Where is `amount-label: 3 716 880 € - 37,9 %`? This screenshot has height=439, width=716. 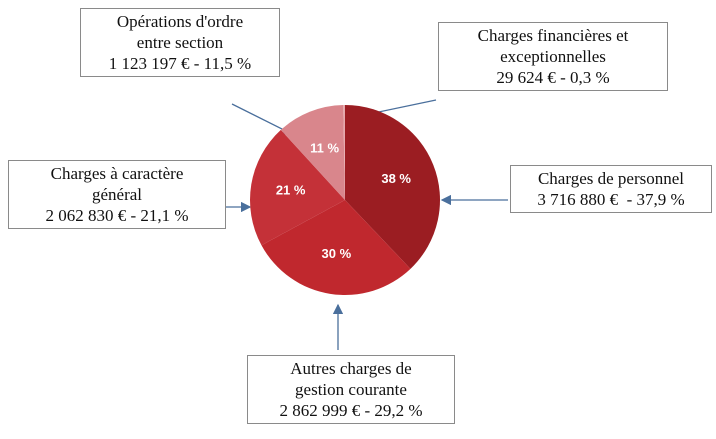 amount-label: 3 716 880 € - 37,9 % is located at coordinates (611, 199).